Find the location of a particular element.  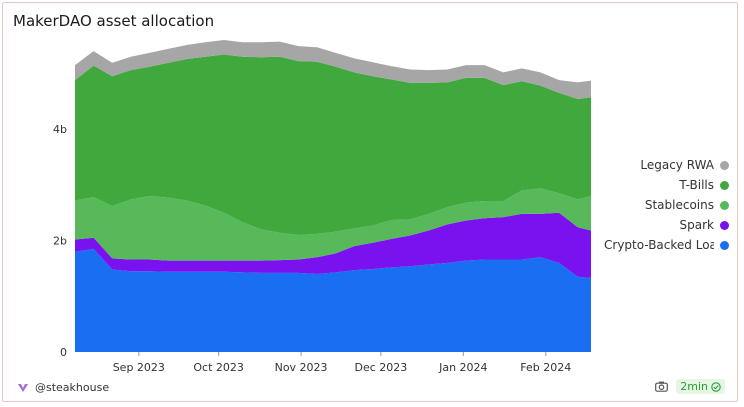

legend-item-legacy-rwa: Legacy RWA is located at coordinates (664, 165).